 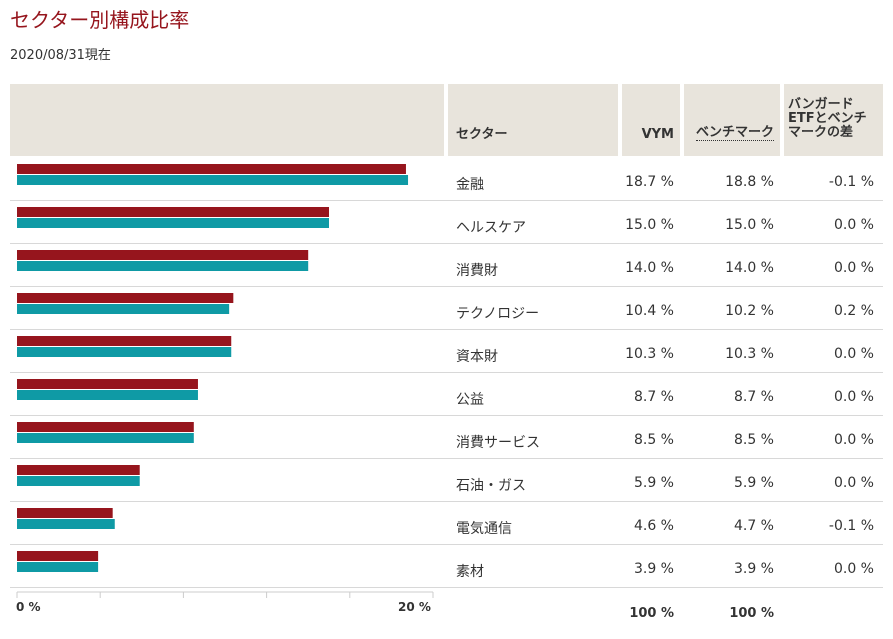 I want to click on vym-cell: 4.6 %, so click(x=653, y=526).